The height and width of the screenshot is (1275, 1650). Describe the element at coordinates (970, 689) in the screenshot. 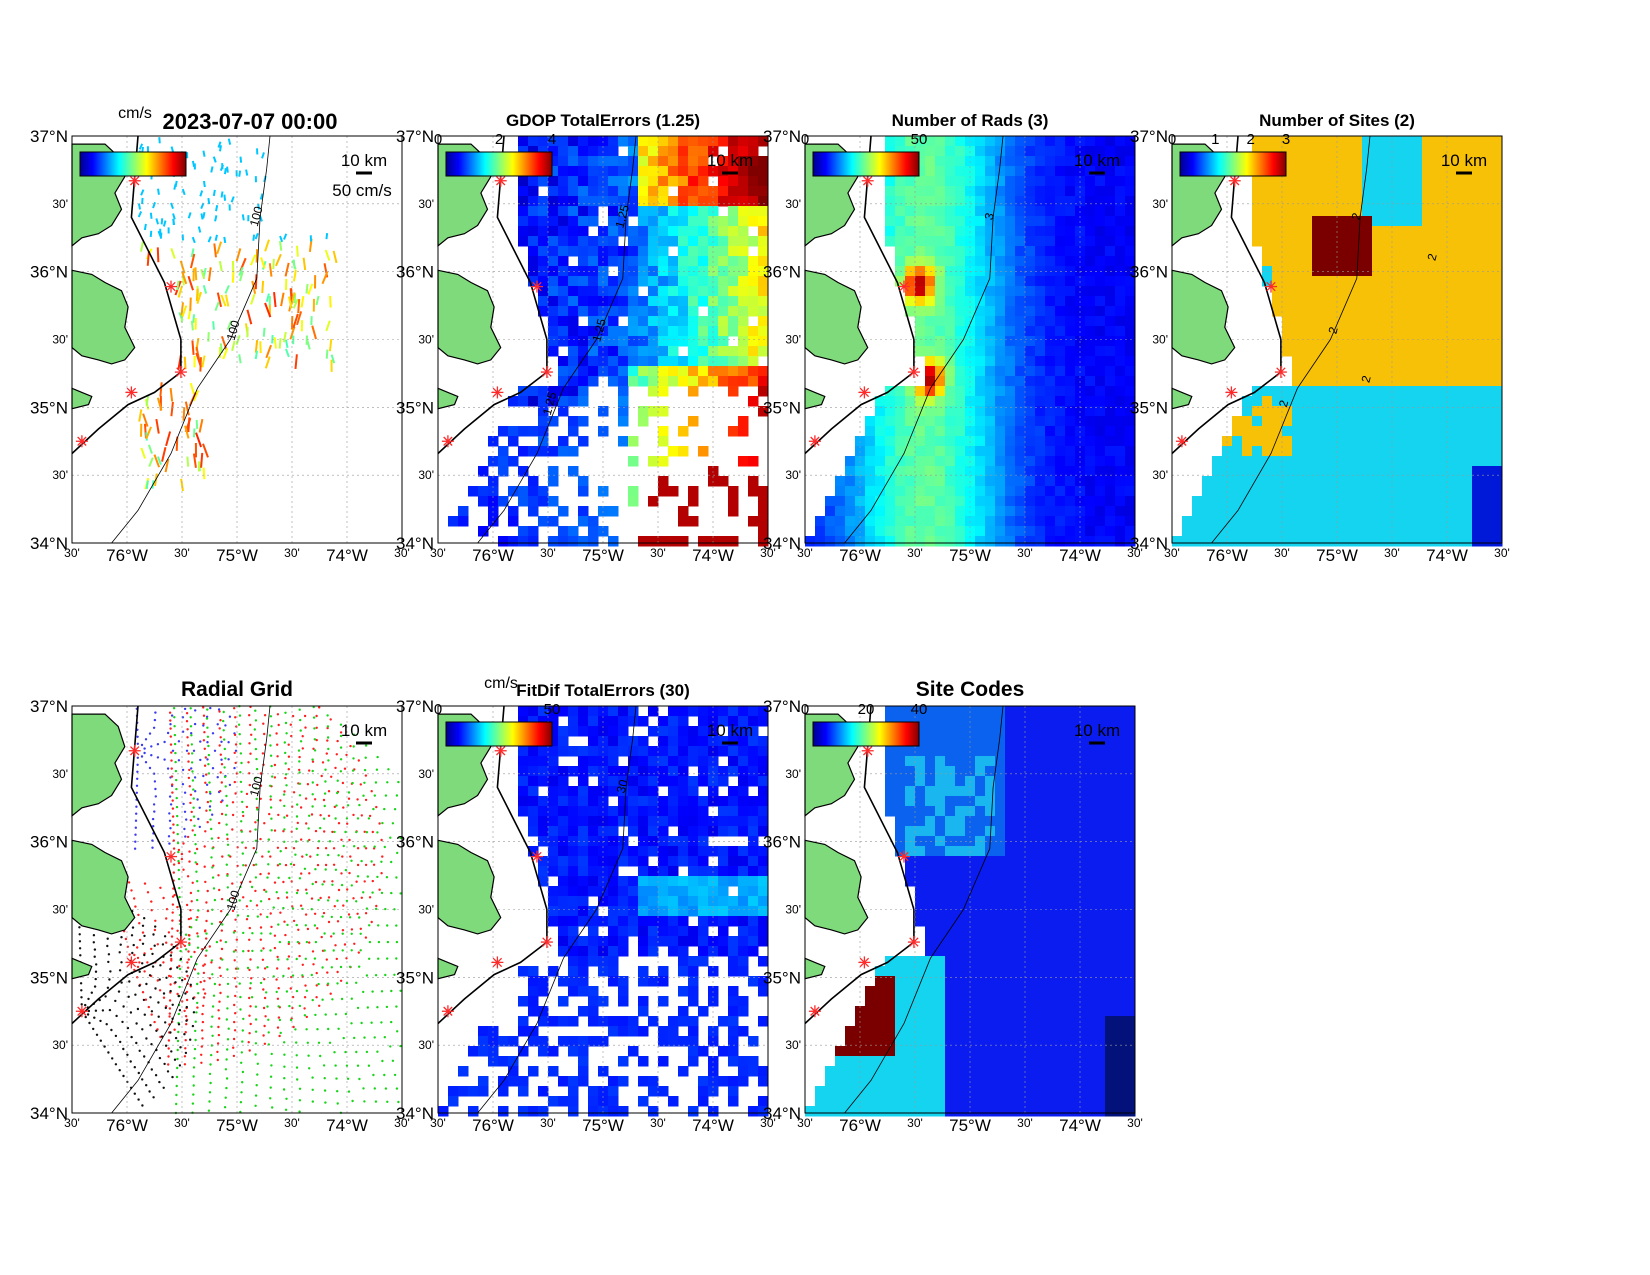

I see `panel-title: Site Codes` at that location.